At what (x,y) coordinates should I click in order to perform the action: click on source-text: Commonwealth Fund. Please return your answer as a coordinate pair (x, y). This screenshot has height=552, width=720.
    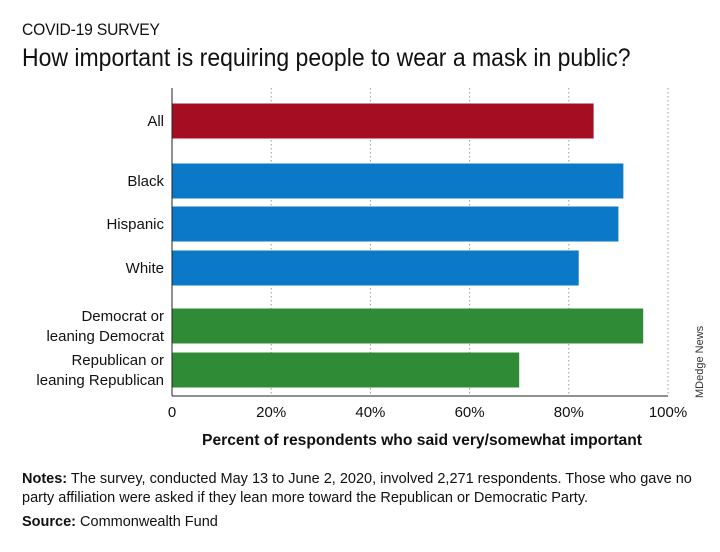
    Looking at the image, I should click on (147, 522).